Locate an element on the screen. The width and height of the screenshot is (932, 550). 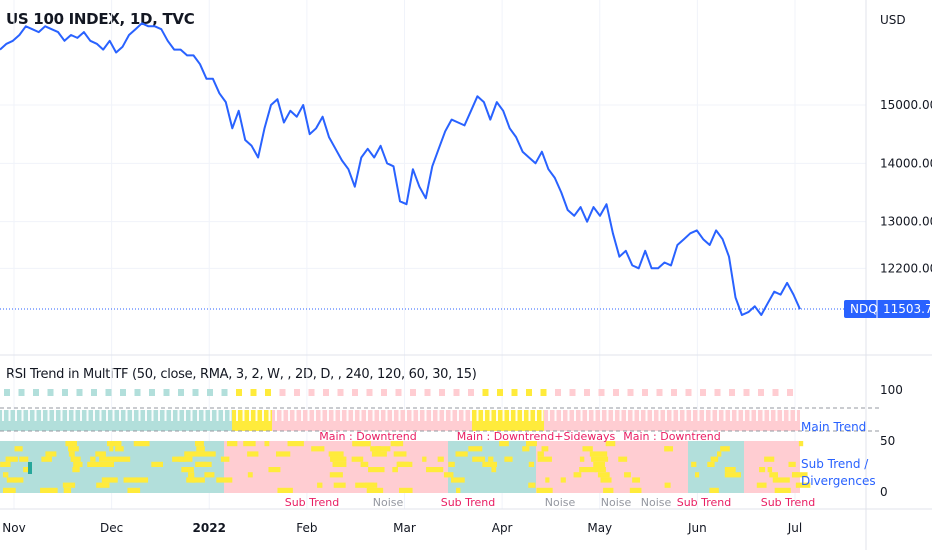
price-badge is located at coordinates (887, 308).